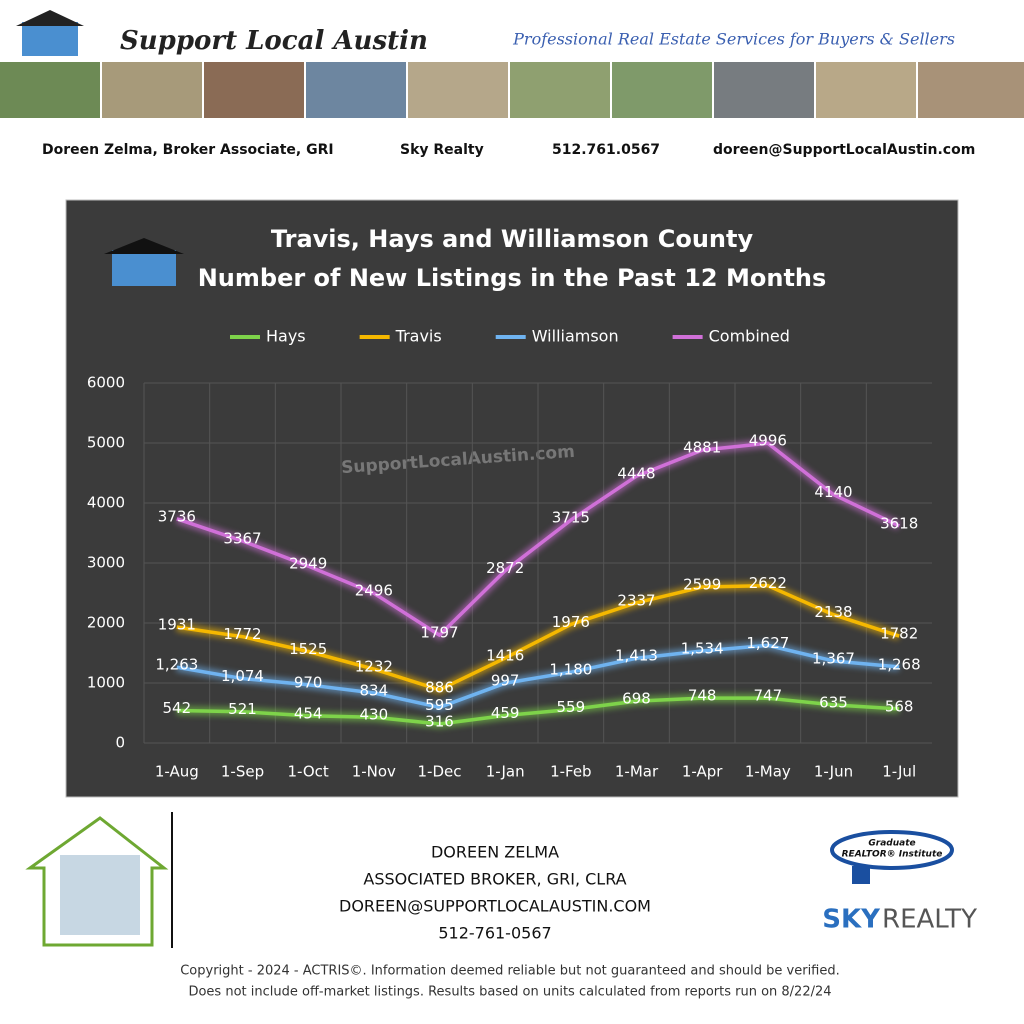 Image resolution: width=1024 pixels, height=1024 pixels. I want to click on x-tick-label: 1-May, so click(768, 772).